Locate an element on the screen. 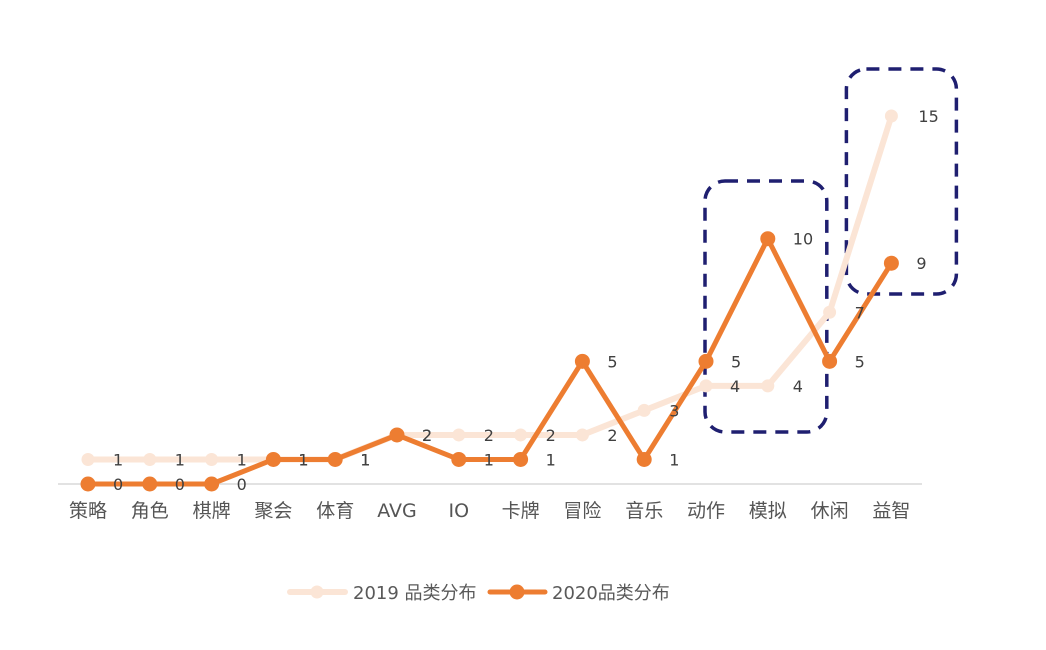 Image resolution: width=1046 pixels, height=650 pixels. data-label-2020: 2 is located at coordinates (427, 435).